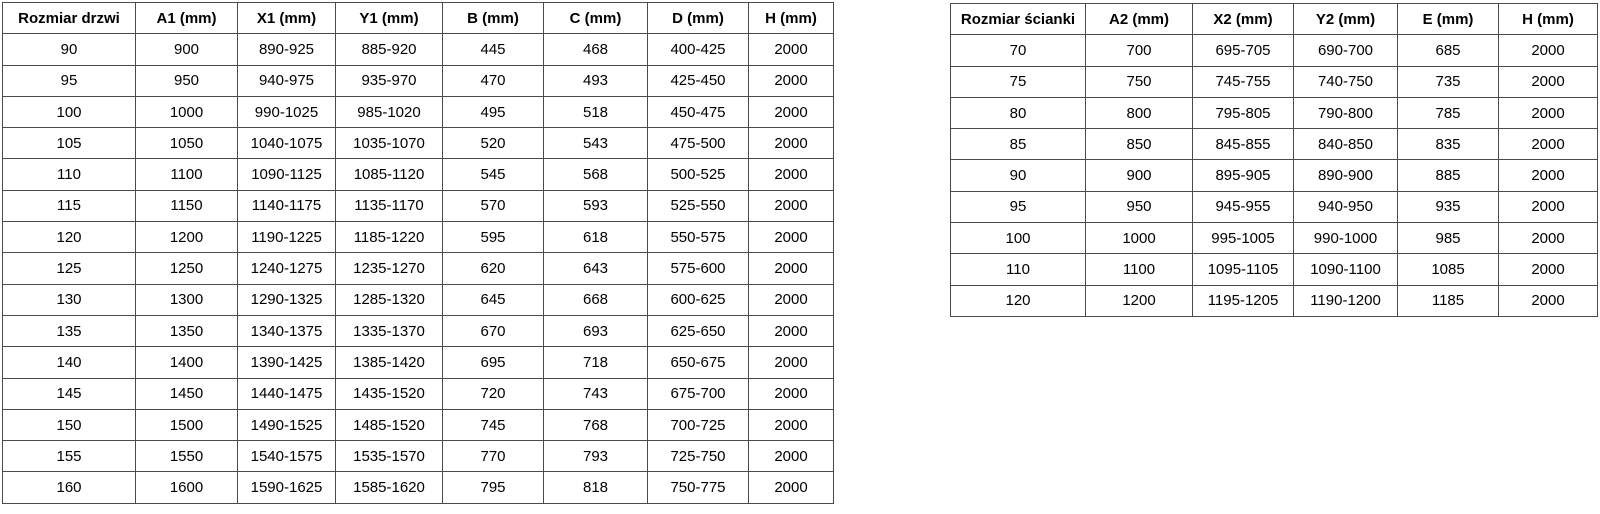 The width and height of the screenshot is (1600, 514). I want to click on table-cell: 1600, so click(186, 487).